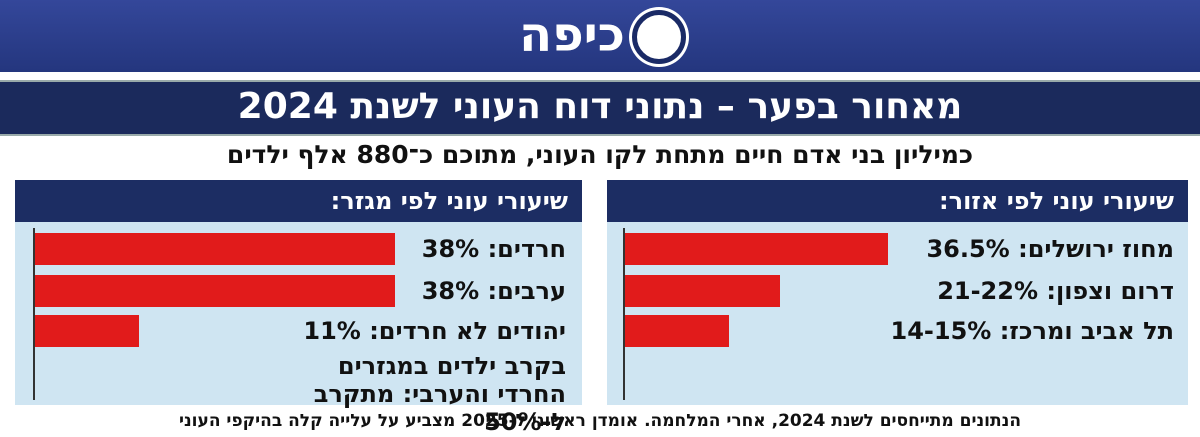 This screenshot has width=1200, height=437. I want to click on bar-label: מחוז ירושלים: 36.5%, so click(1050, 249).